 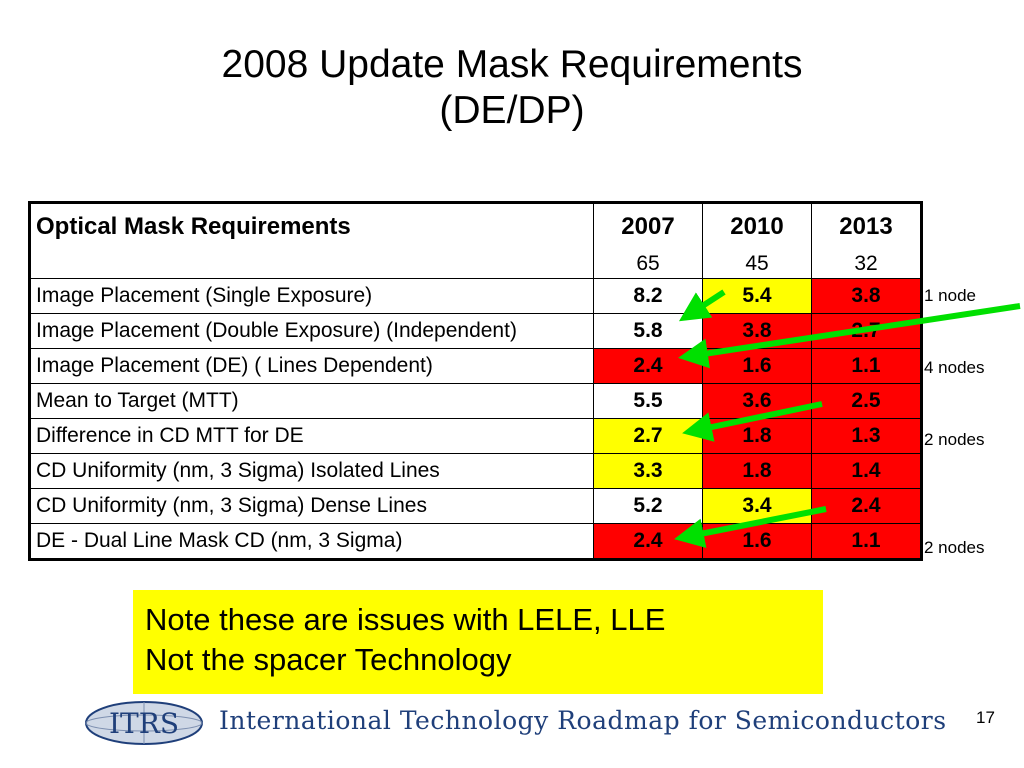 I want to click on page-number: 17, so click(x=985, y=717).